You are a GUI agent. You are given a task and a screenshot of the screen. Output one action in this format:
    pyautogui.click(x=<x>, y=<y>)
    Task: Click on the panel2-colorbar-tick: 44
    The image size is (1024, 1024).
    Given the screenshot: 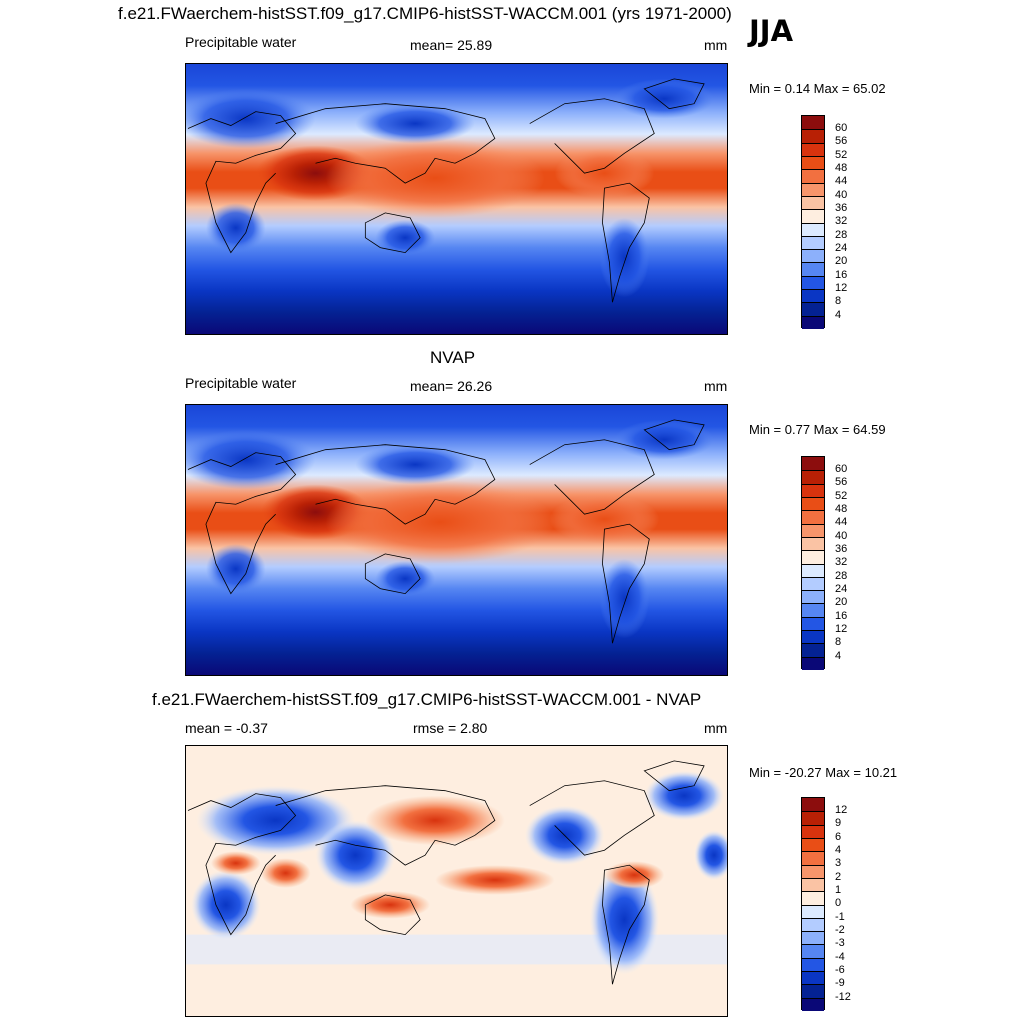 What is the action you would take?
    pyautogui.click(x=841, y=522)
    